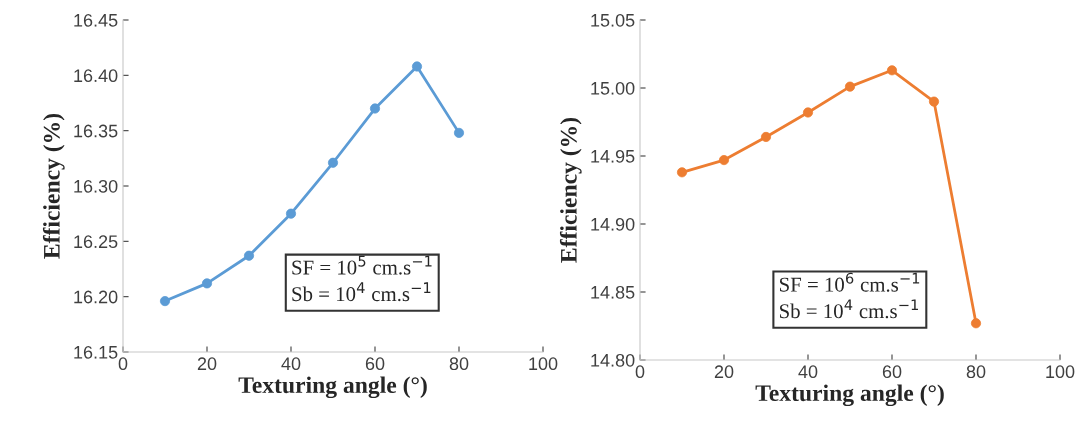 The image size is (1089, 430). What do you see at coordinates (613, 292) in the screenshot?
I see `y-tick-label: 14.85` at bounding box center [613, 292].